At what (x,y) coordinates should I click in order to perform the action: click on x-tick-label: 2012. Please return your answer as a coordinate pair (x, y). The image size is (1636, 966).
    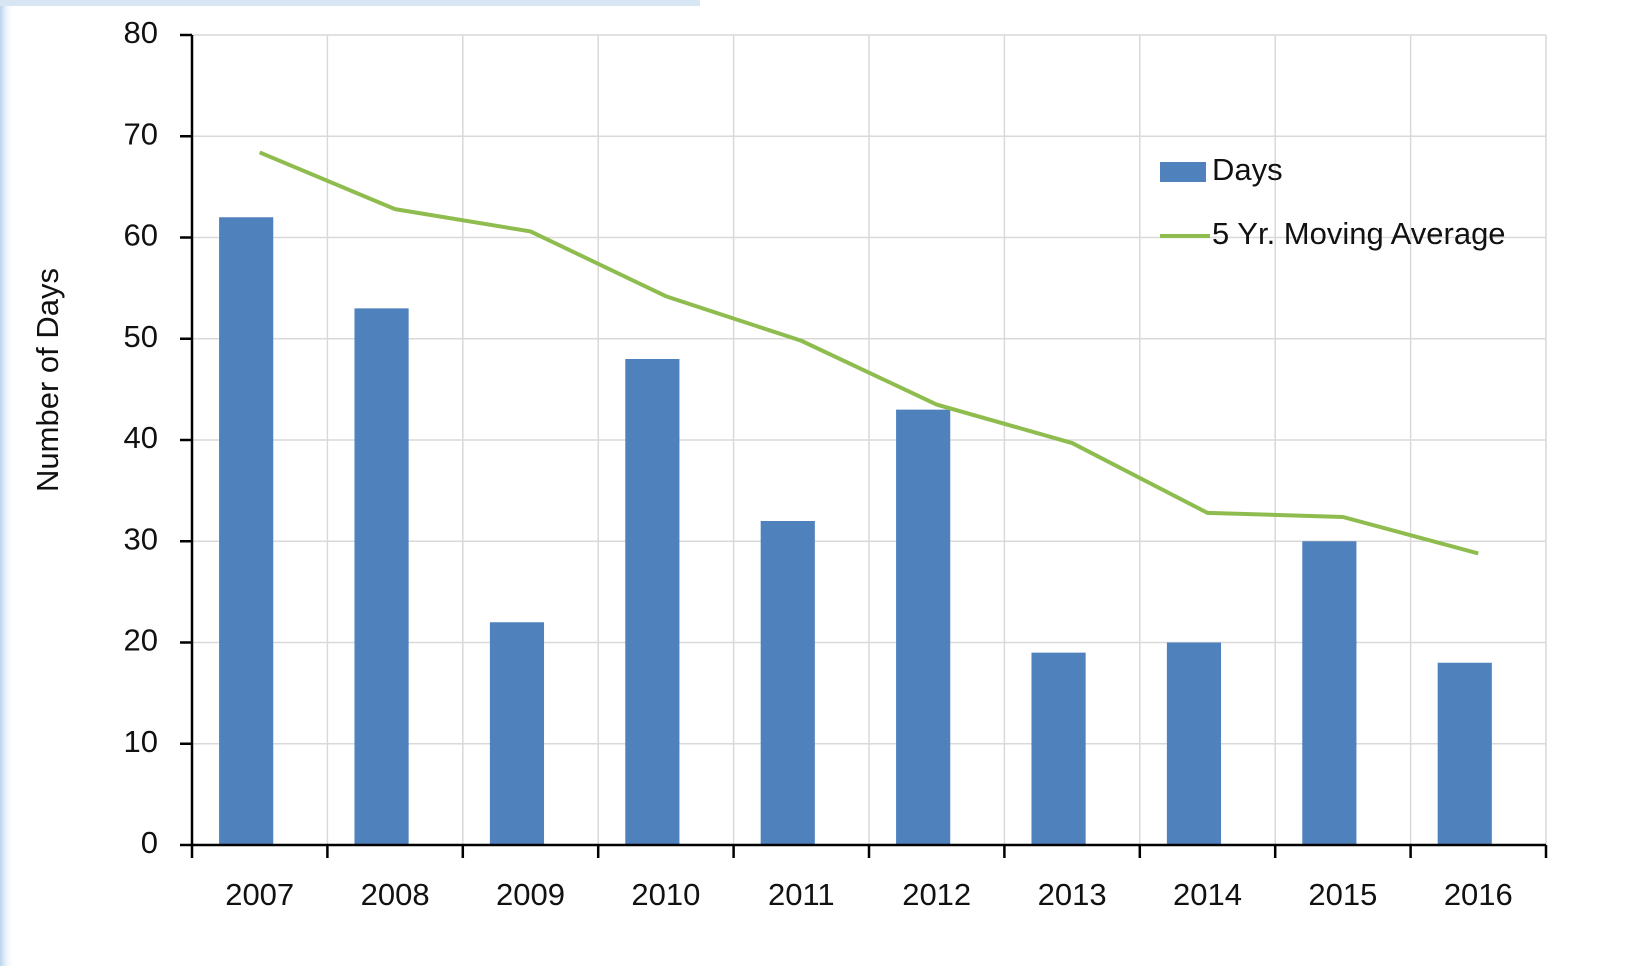
    Looking at the image, I should click on (936, 894).